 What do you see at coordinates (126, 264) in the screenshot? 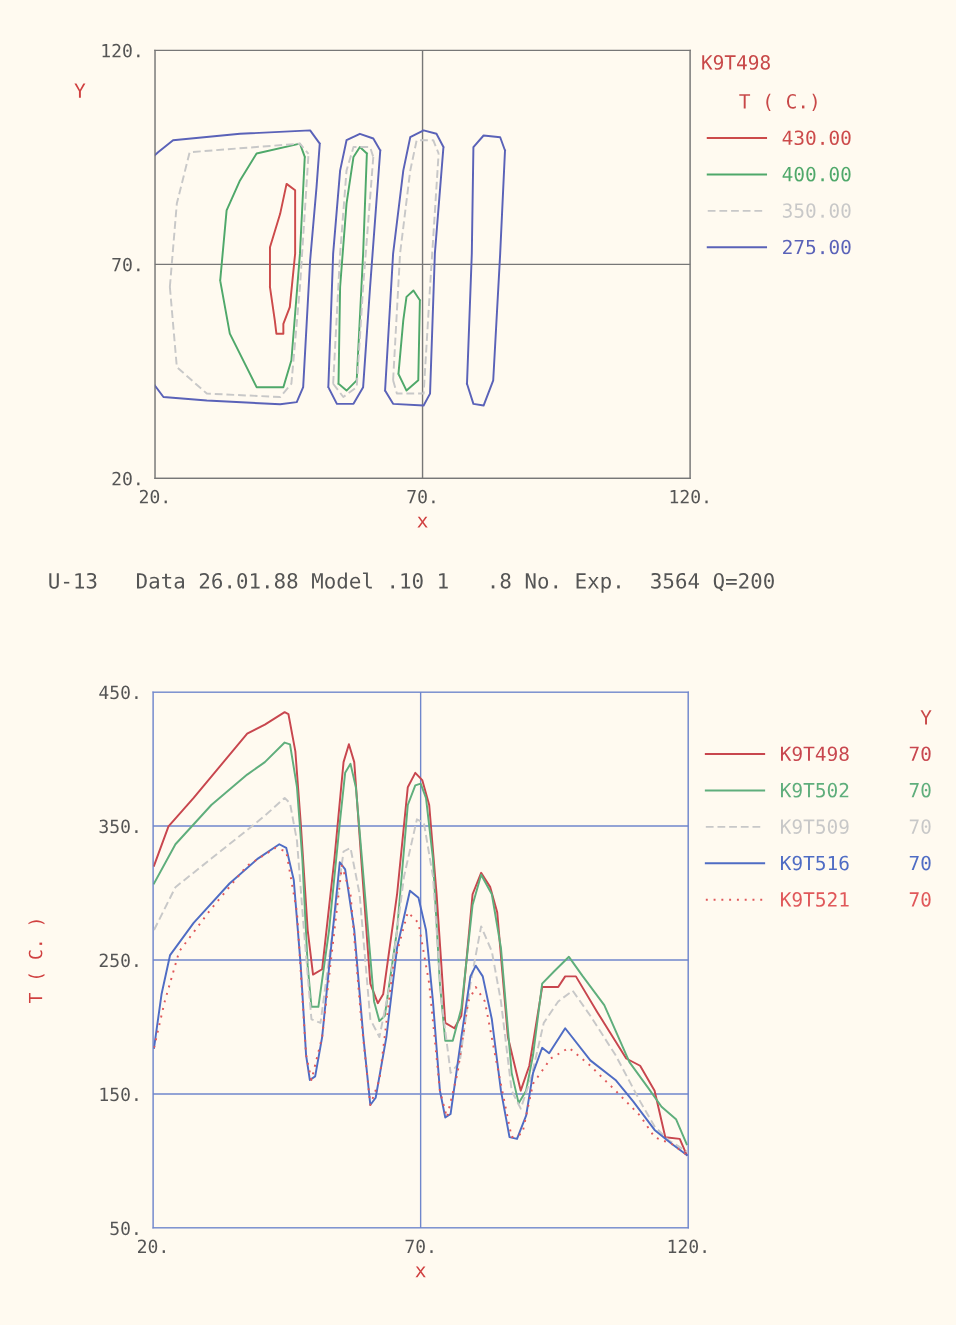
I see `y-tick-label: 70.` at bounding box center [126, 264].